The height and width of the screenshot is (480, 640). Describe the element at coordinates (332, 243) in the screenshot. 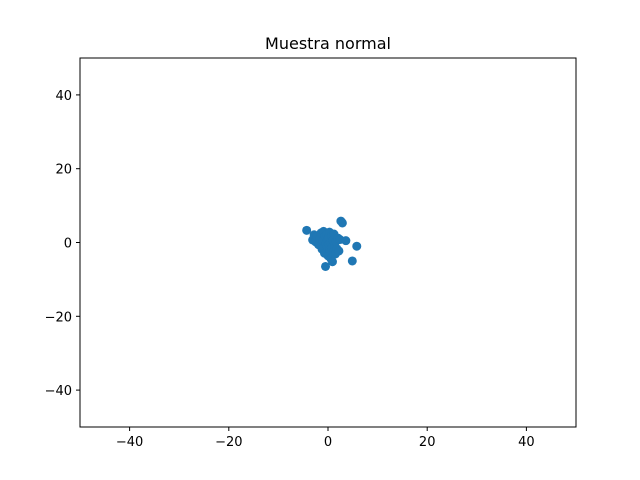

I see `data-points` at that location.